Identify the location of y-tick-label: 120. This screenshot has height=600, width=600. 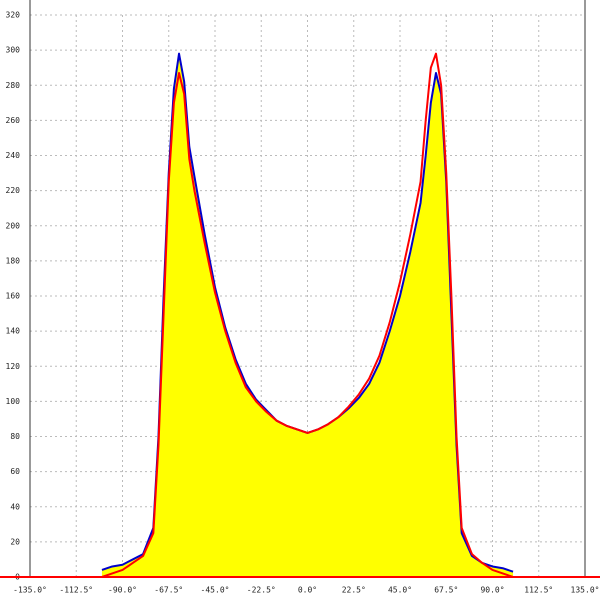
(13, 366).